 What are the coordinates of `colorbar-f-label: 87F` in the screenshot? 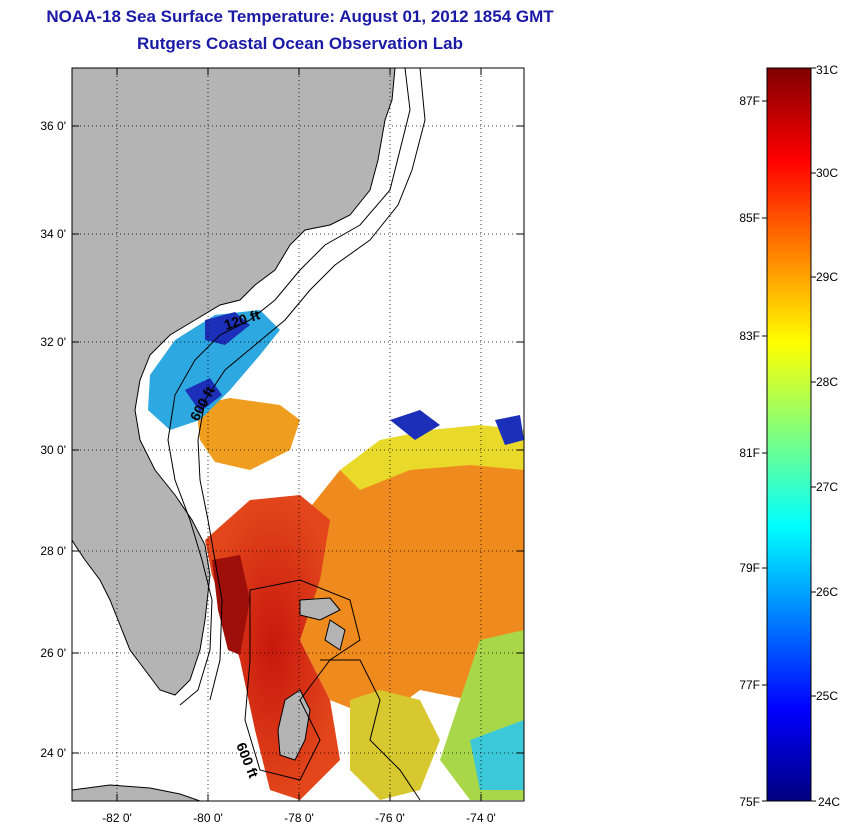 It's located at (749, 101).